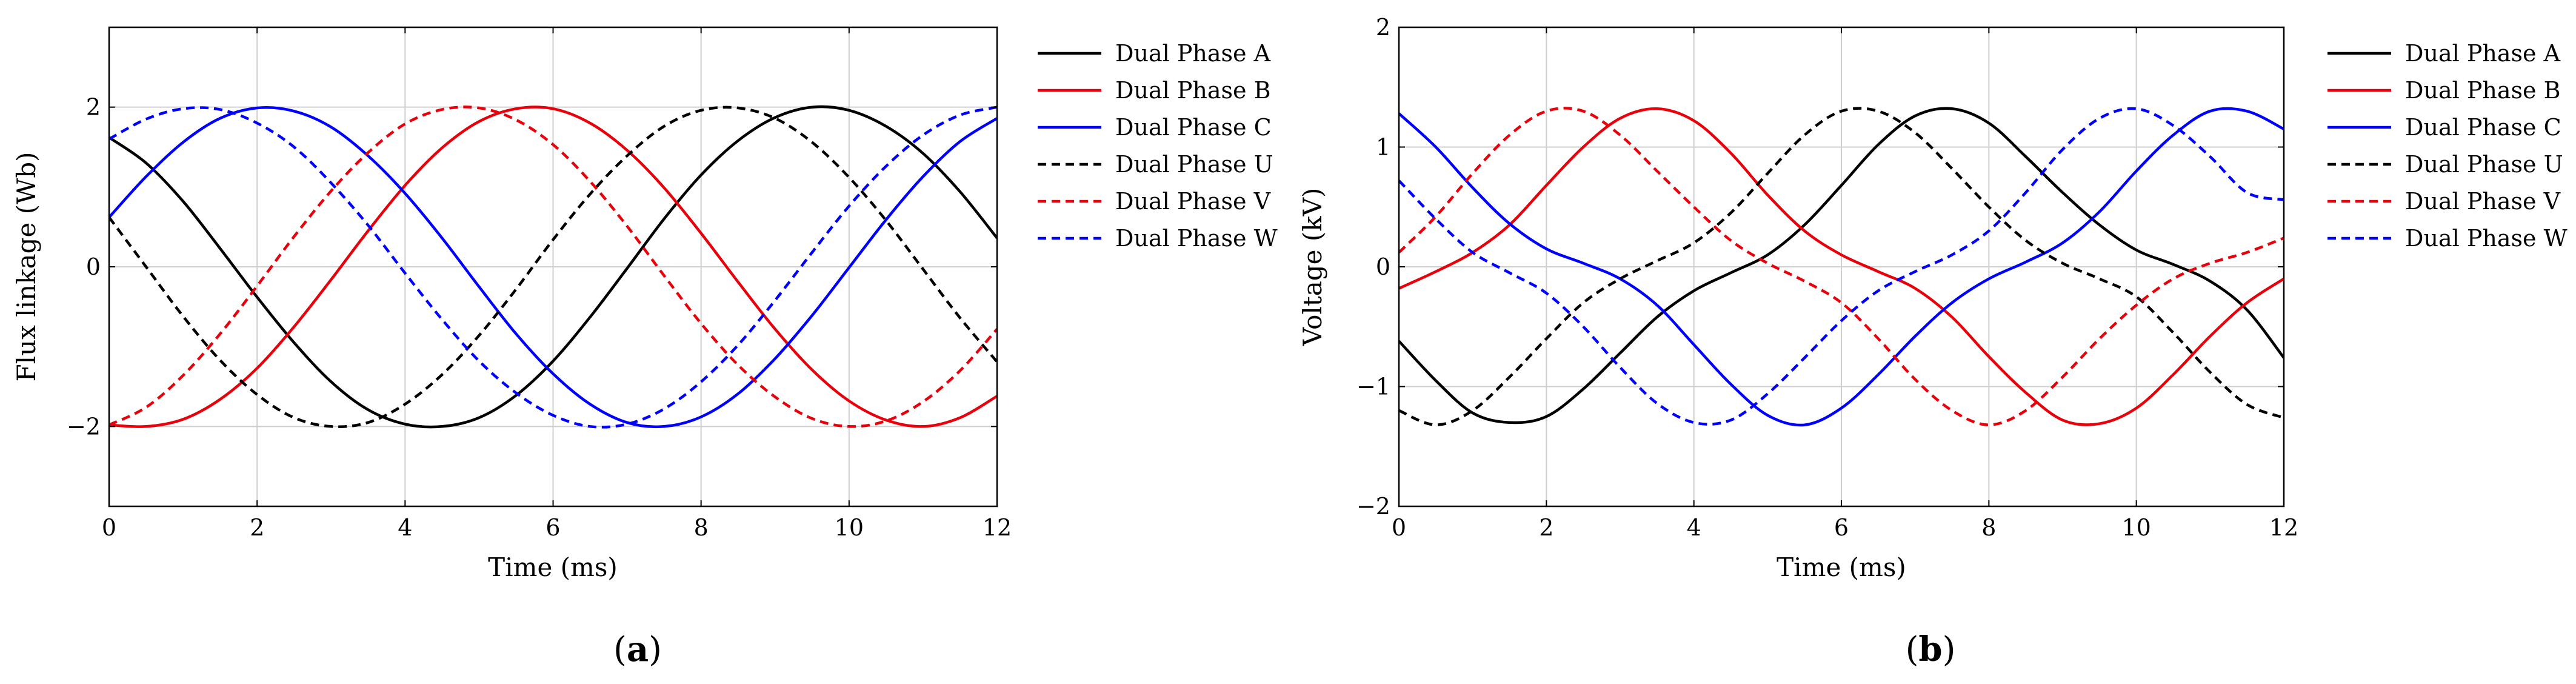 The width and height of the screenshot is (2576, 684). I want to click on tick-label-x-b-2: 4, so click(1694, 527).